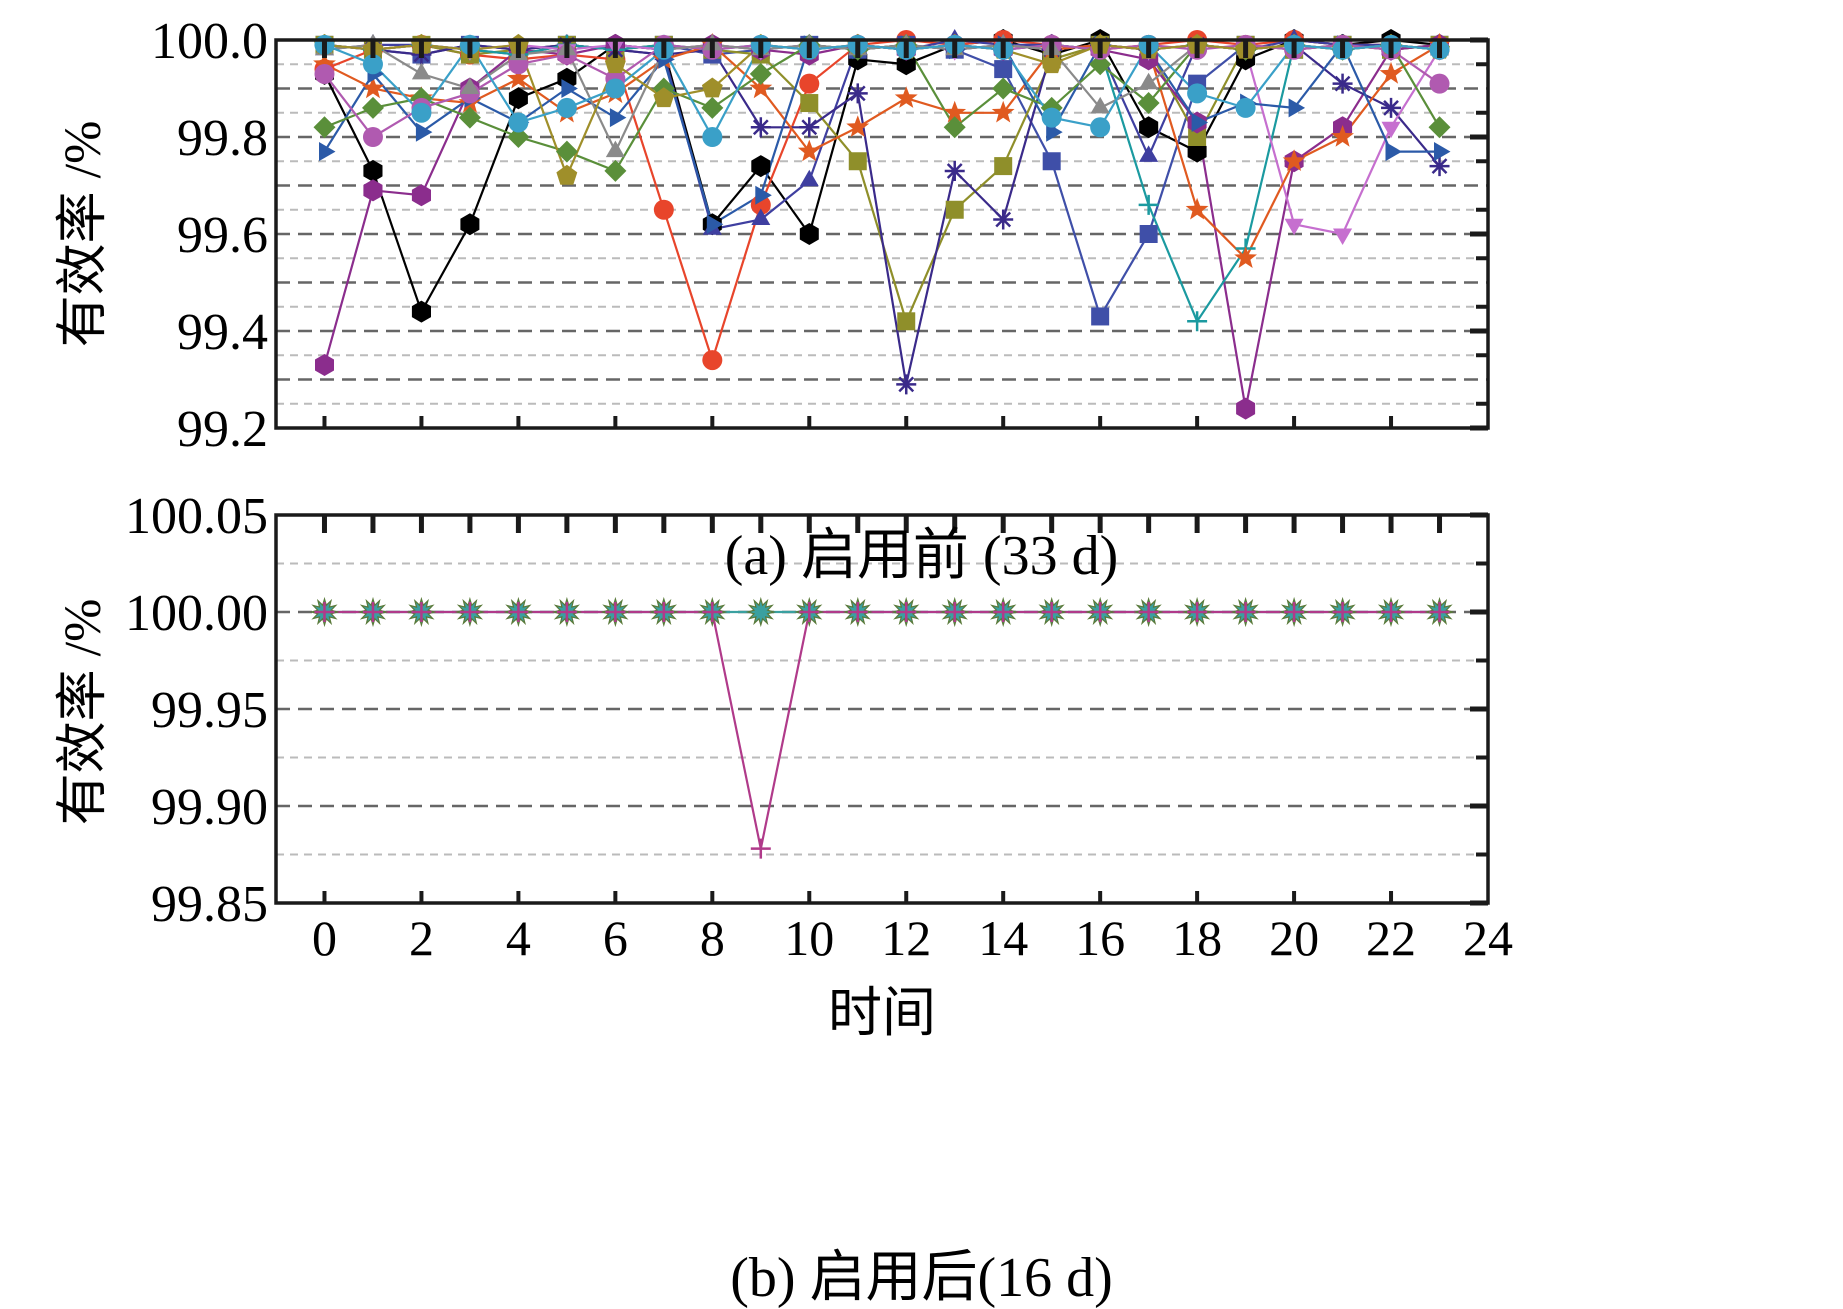 This screenshot has width=1843, height=1309. Describe the element at coordinates (809, 83) in the screenshot. I see `panel-a-series-d2-point` at that location.